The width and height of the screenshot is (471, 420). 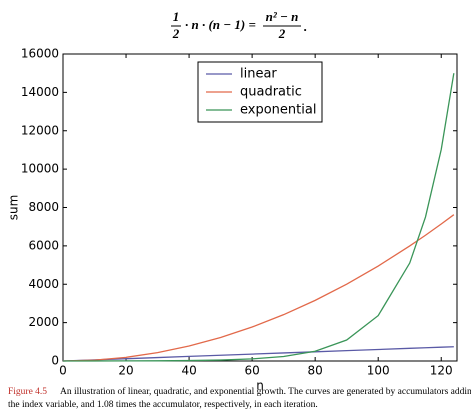 I want to click on y-tick-label: 6000, so click(x=43, y=245).